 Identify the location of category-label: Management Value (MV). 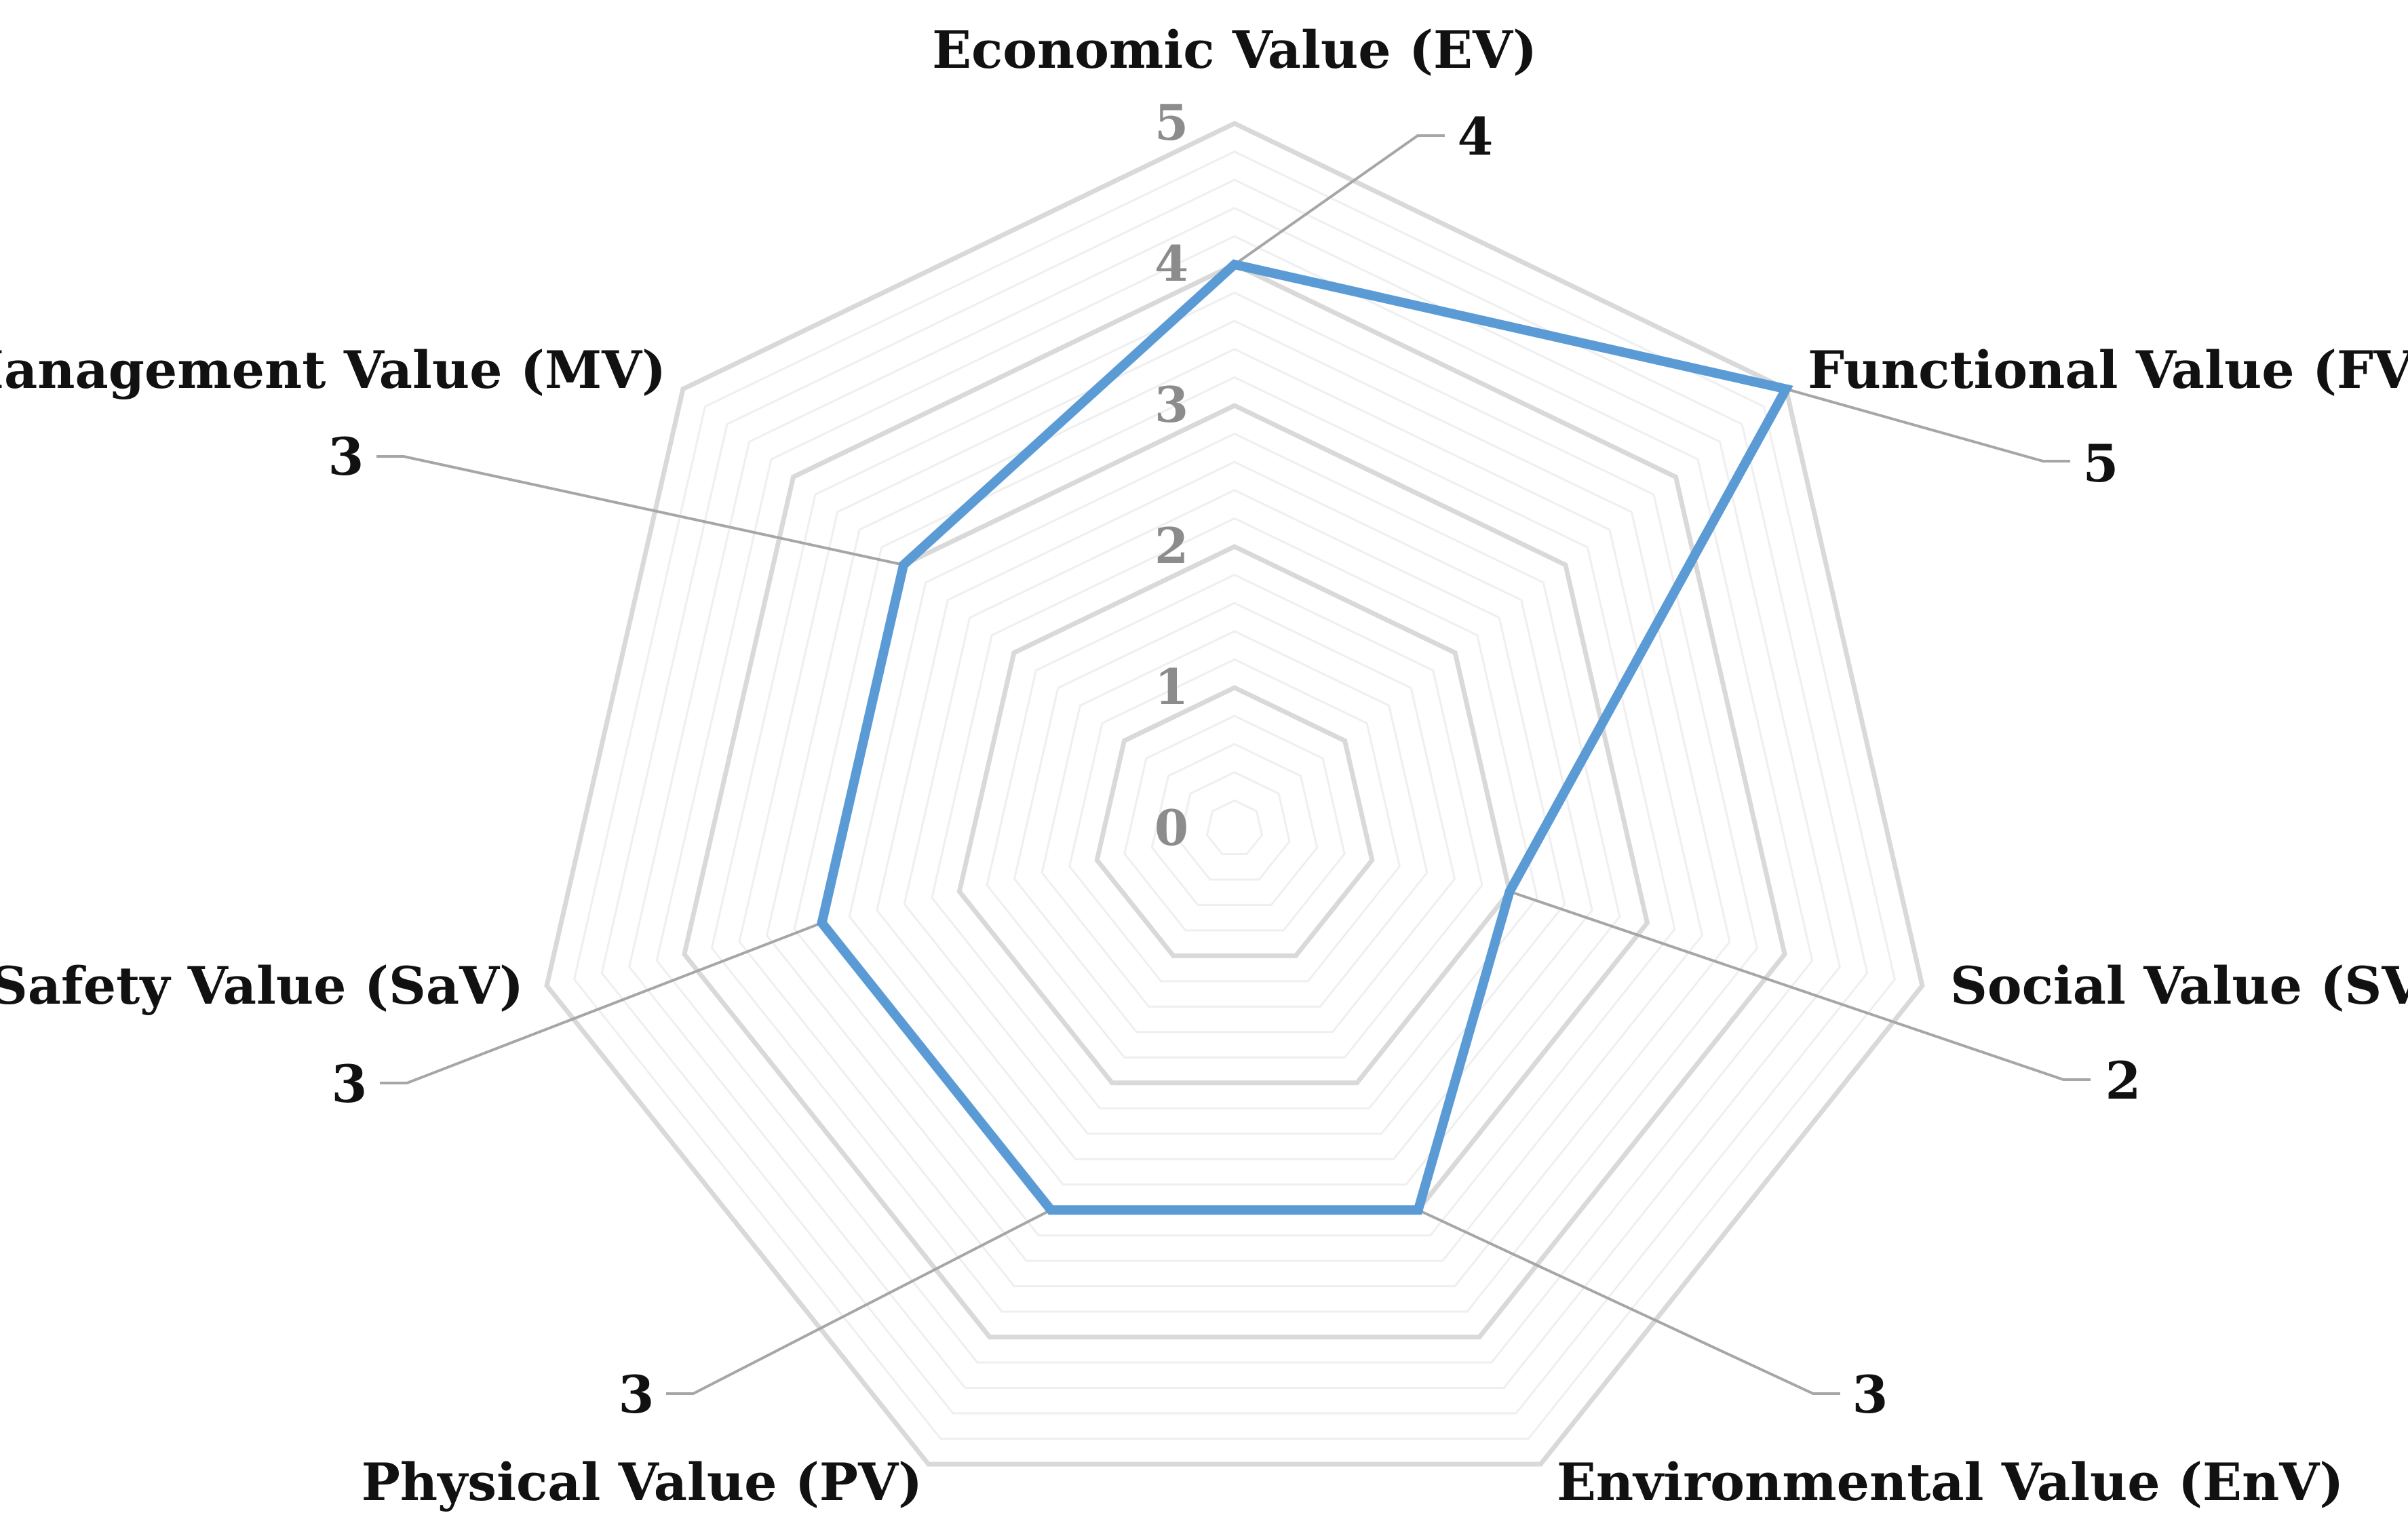
(333, 370).